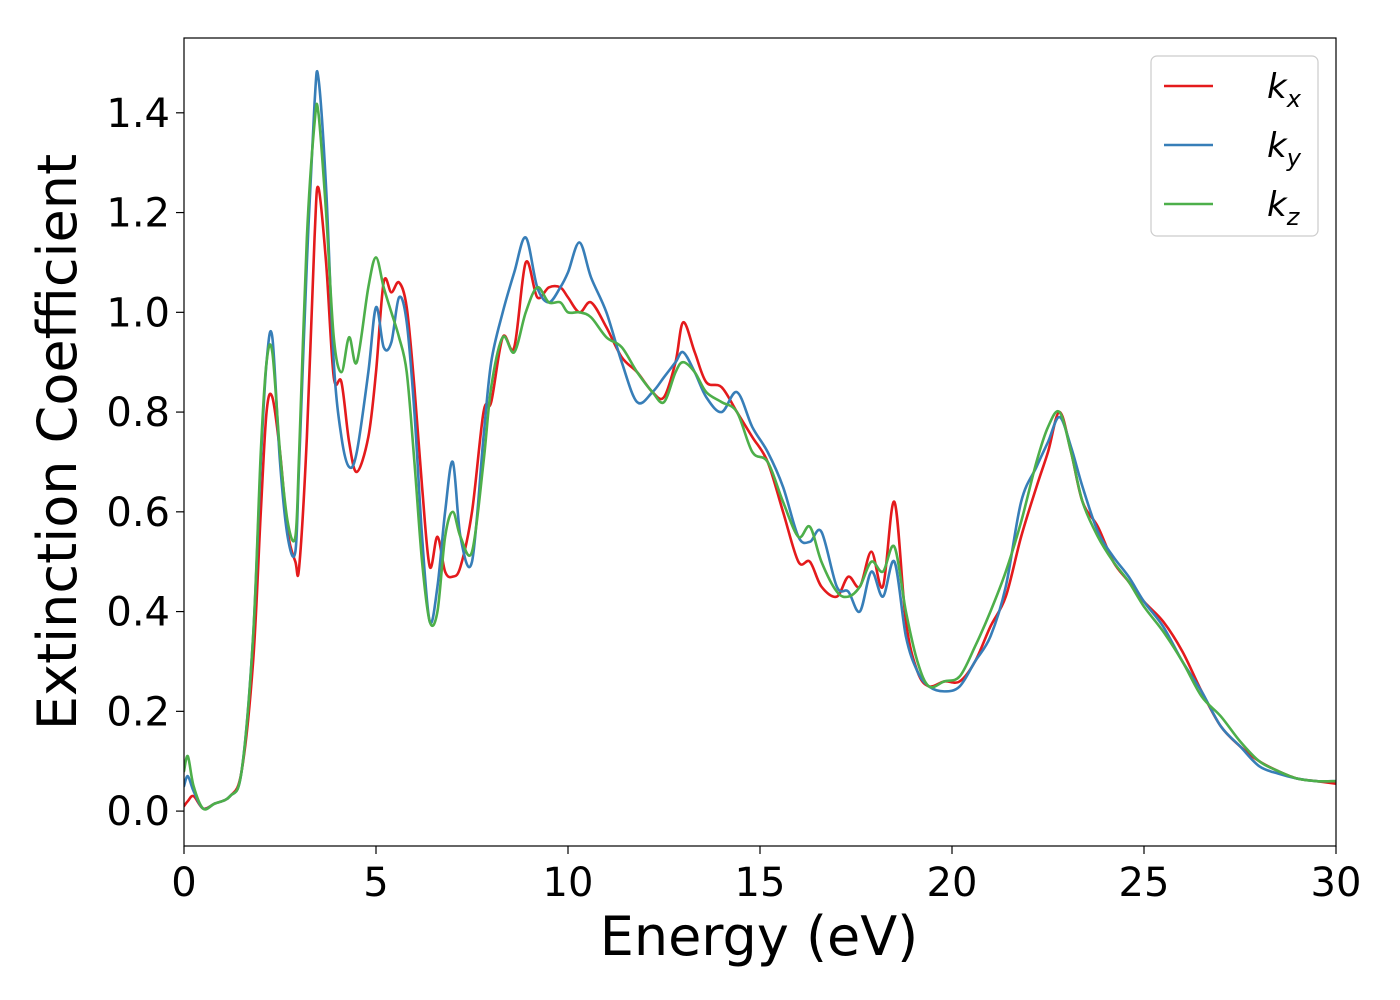 The width and height of the screenshot is (1400, 1000). I want to click on x-tick-label: 25, so click(1144, 883).